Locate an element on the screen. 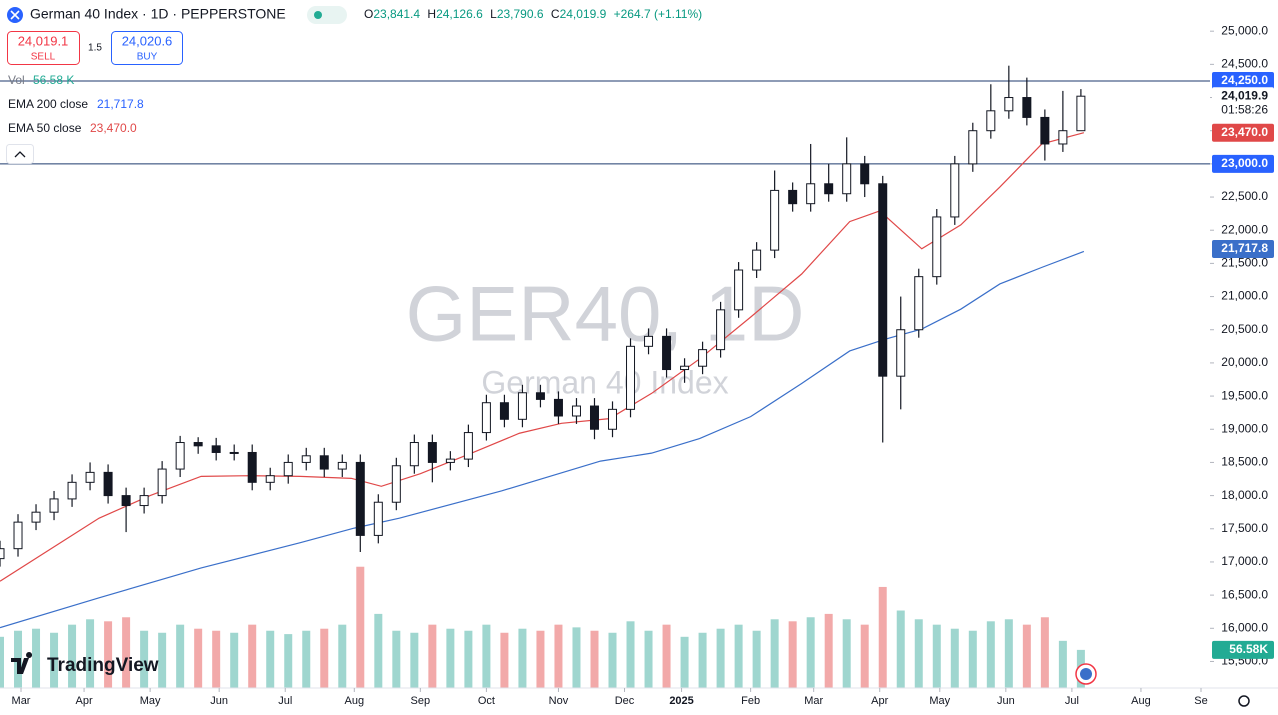  y-tick-label: 20,500.0 is located at coordinates (1244, 329).